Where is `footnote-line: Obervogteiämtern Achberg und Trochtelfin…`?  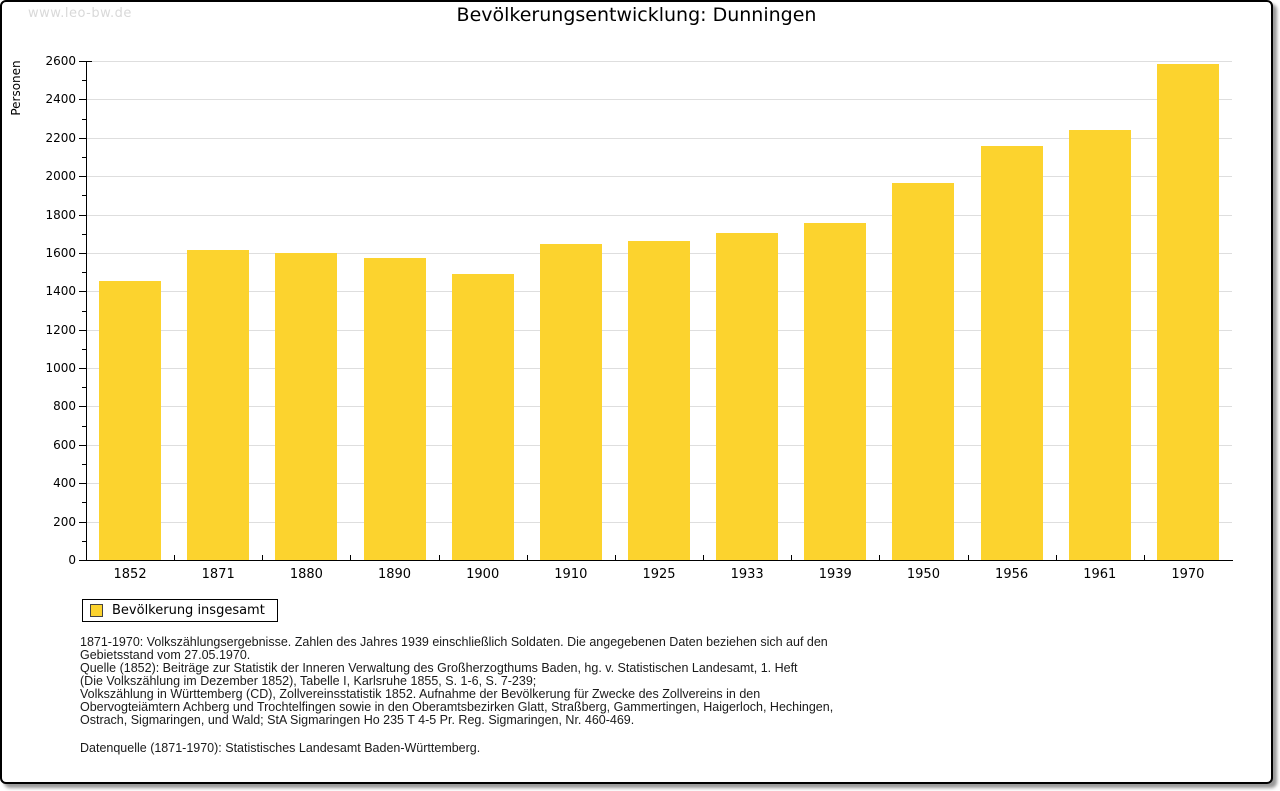
footnote-line: Obervogteiämtern Achberg und Trochtelfin… is located at coordinates (457, 707).